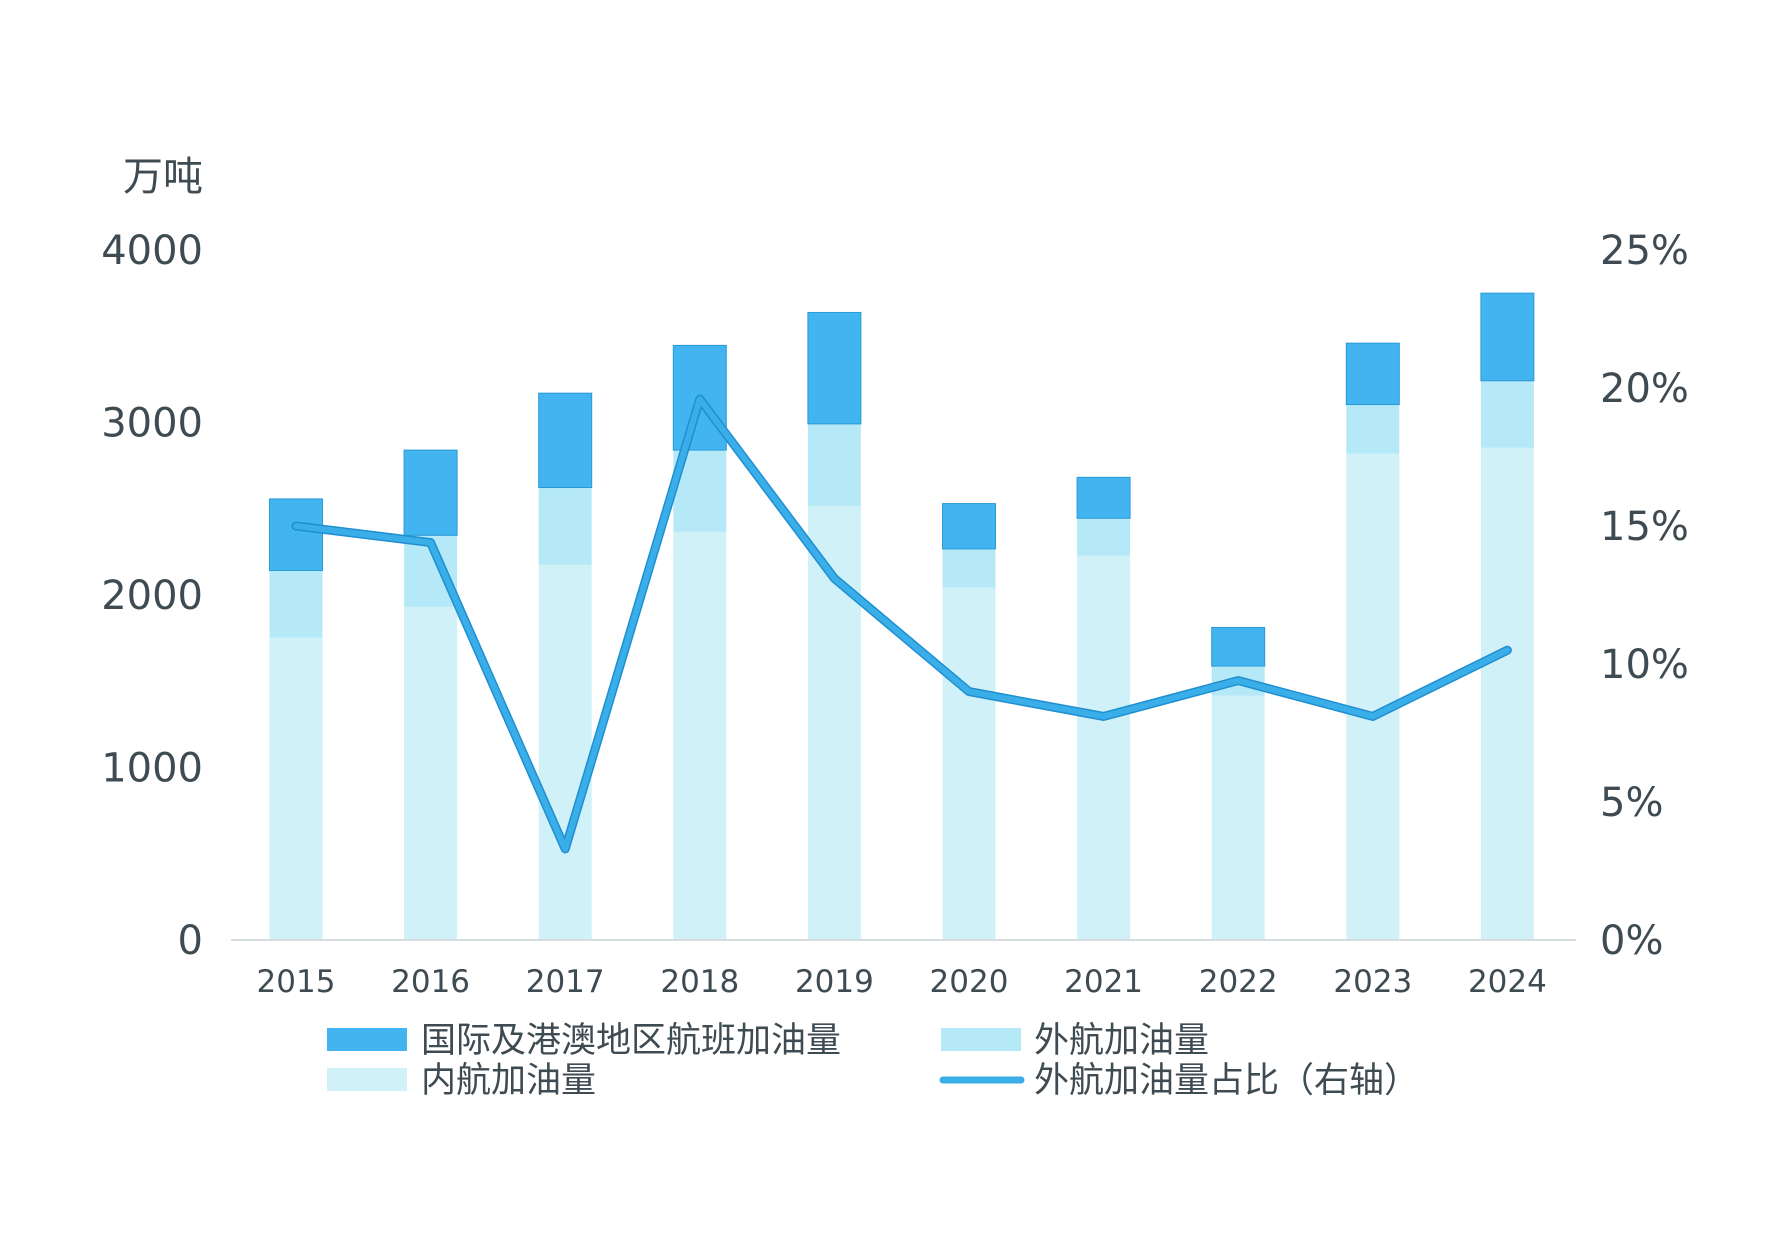  What do you see at coordinates (969, 982) in the screenshot?
I see `x-tick-label: 2020` at bounding box center [969, 982].